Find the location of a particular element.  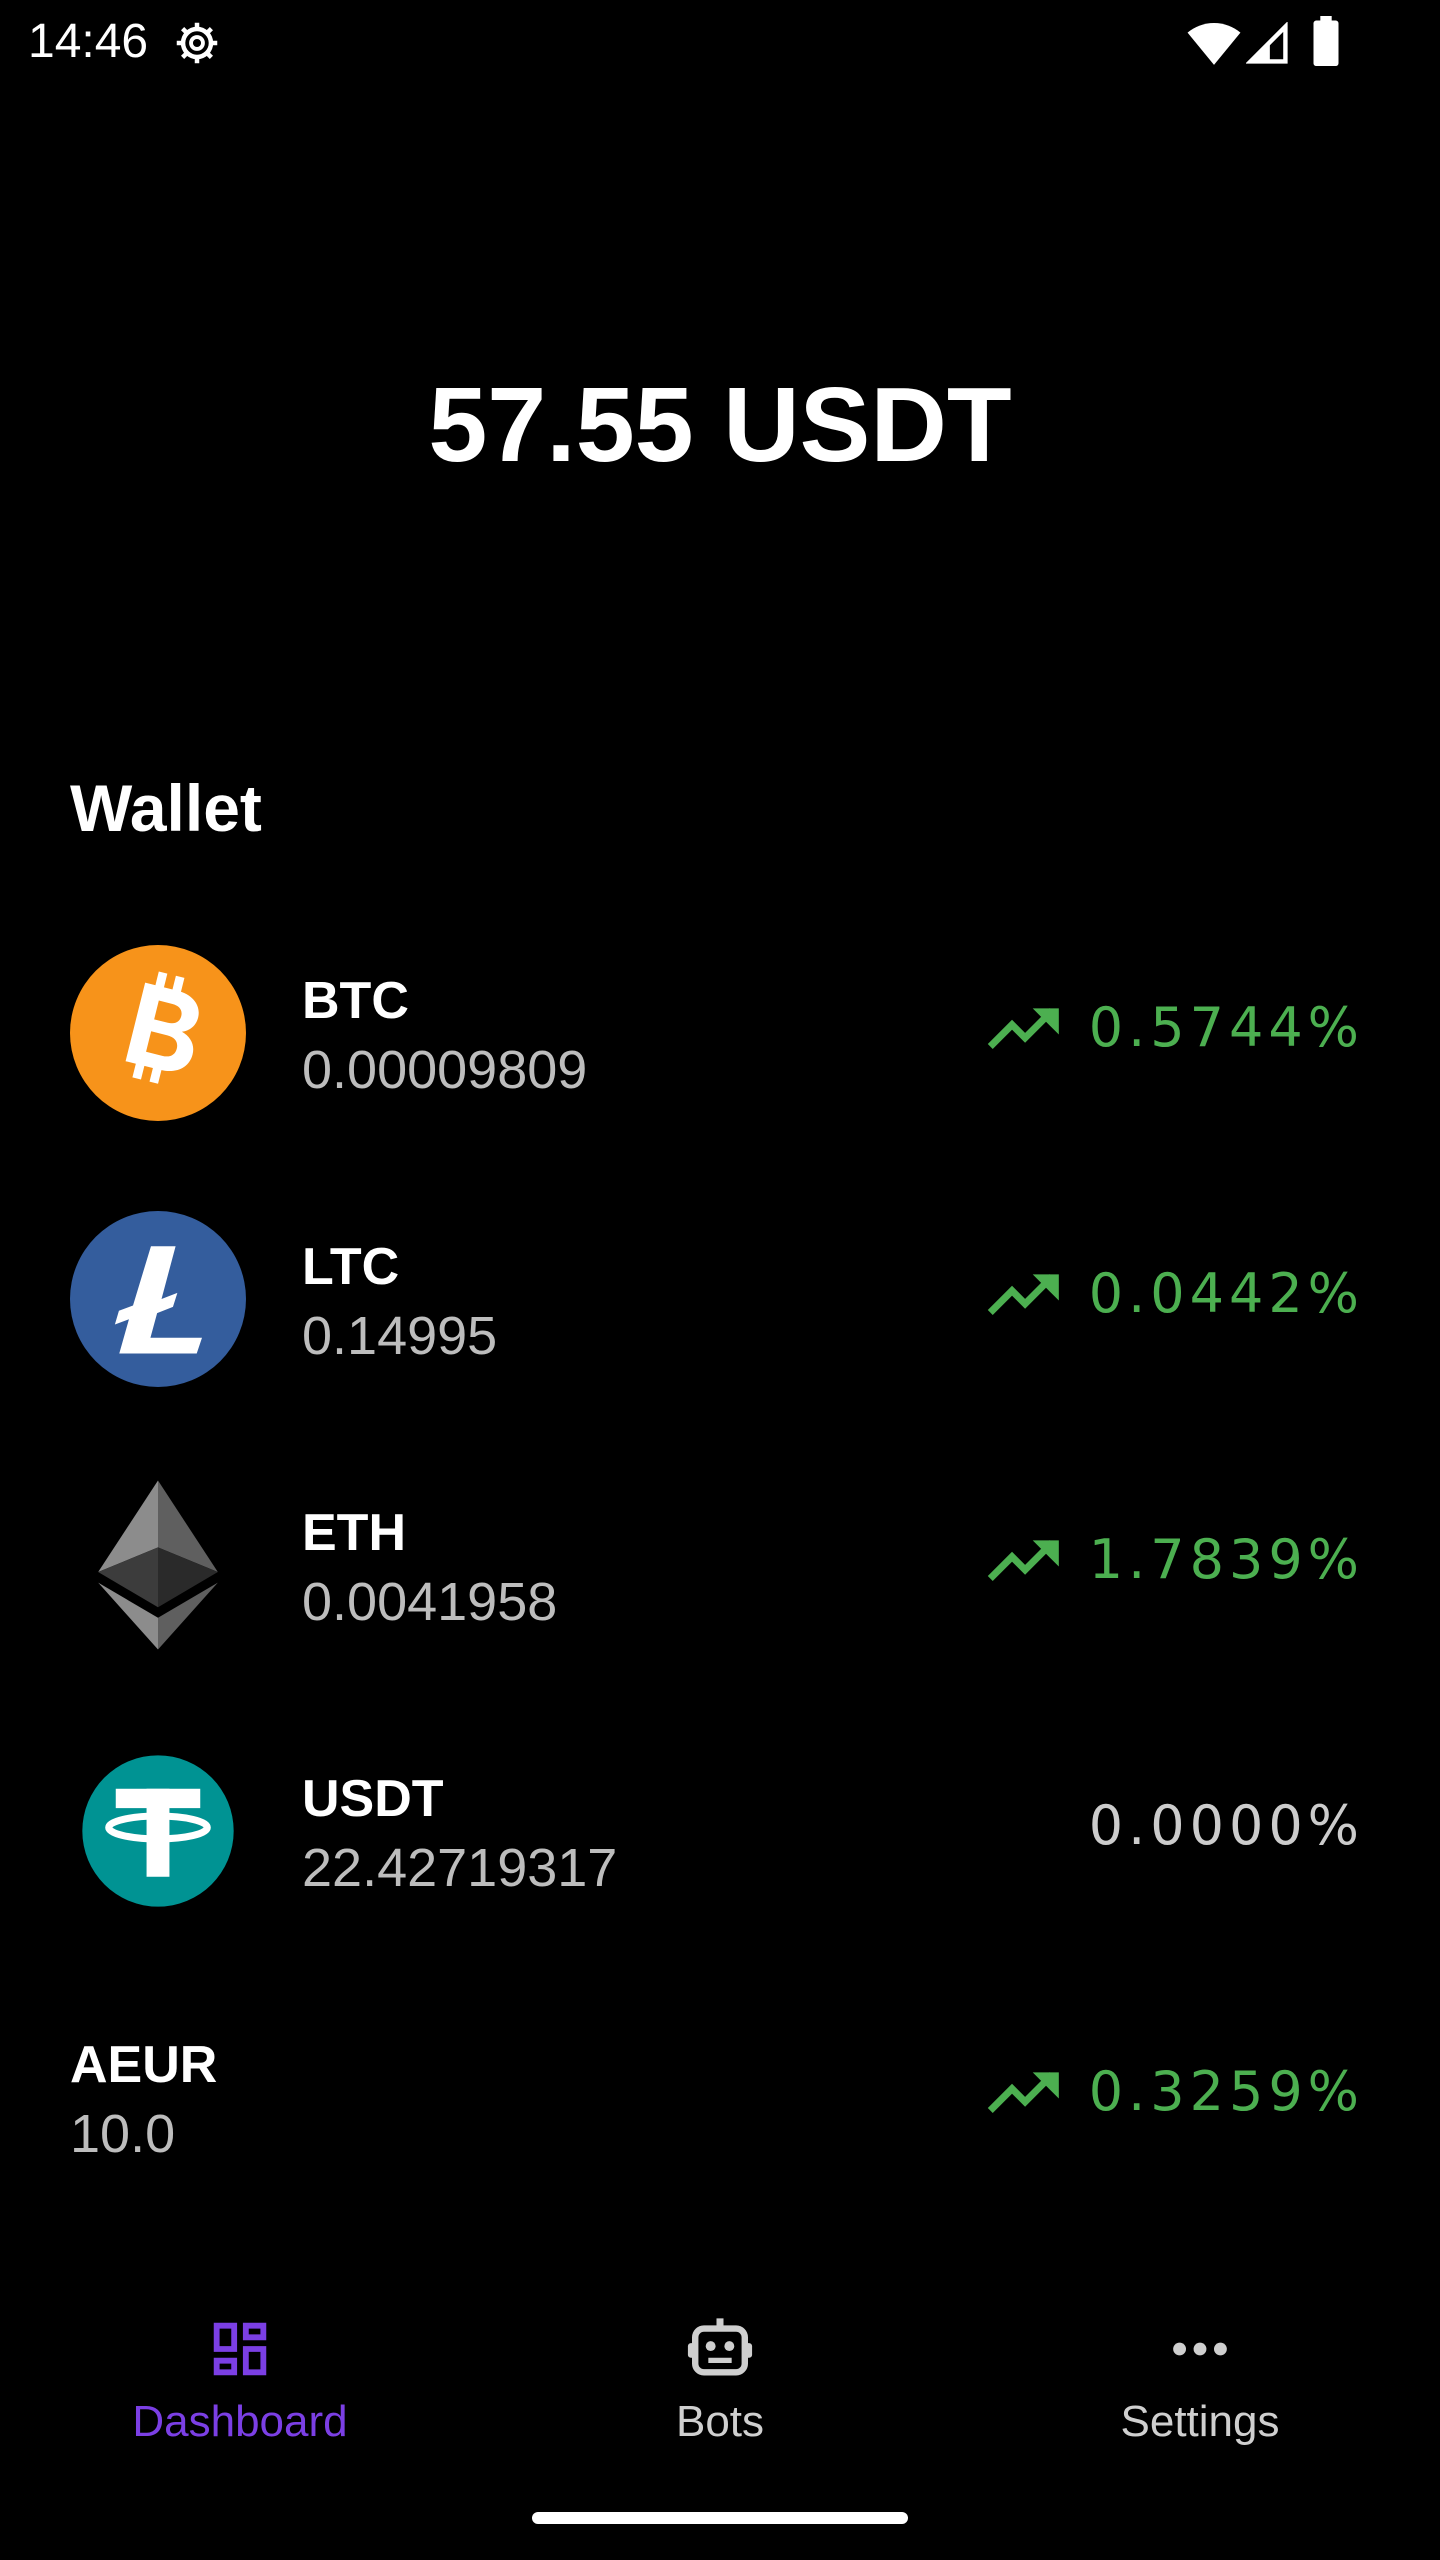

tether-icon is located at coordinates (158, 1831).